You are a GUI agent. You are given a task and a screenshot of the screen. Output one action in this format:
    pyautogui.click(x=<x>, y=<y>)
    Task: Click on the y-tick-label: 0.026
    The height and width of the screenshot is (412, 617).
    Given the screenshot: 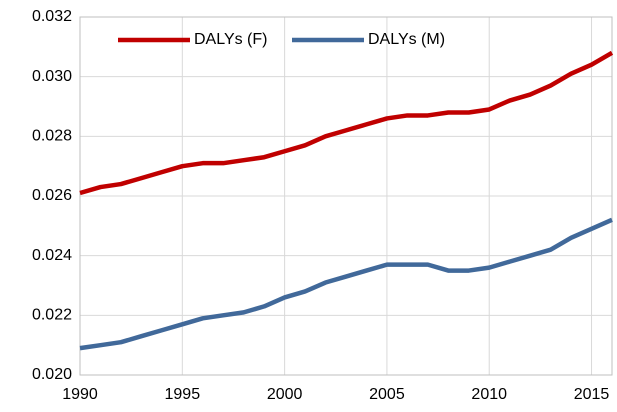 What is the action you would take?
    pyautogui.click(x=52, y=195)
    